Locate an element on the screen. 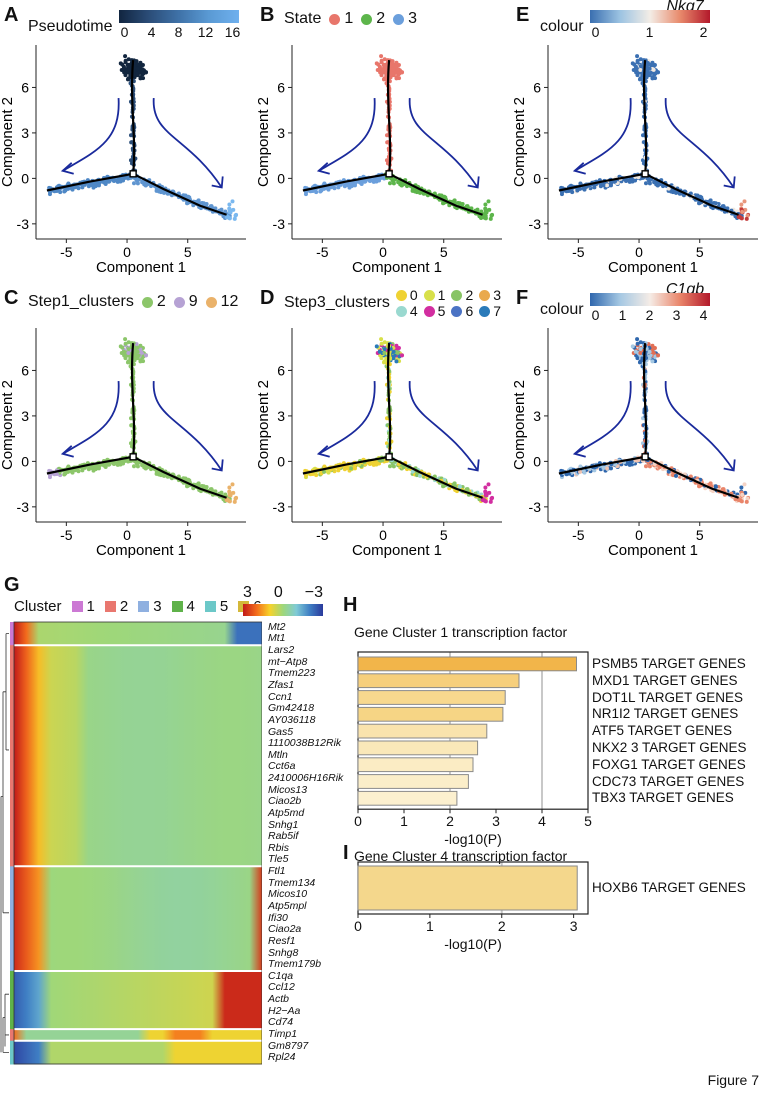 The width and height of the screenshot is (775, 1106). colorbar-gradient is located at coordinates (649, 16).